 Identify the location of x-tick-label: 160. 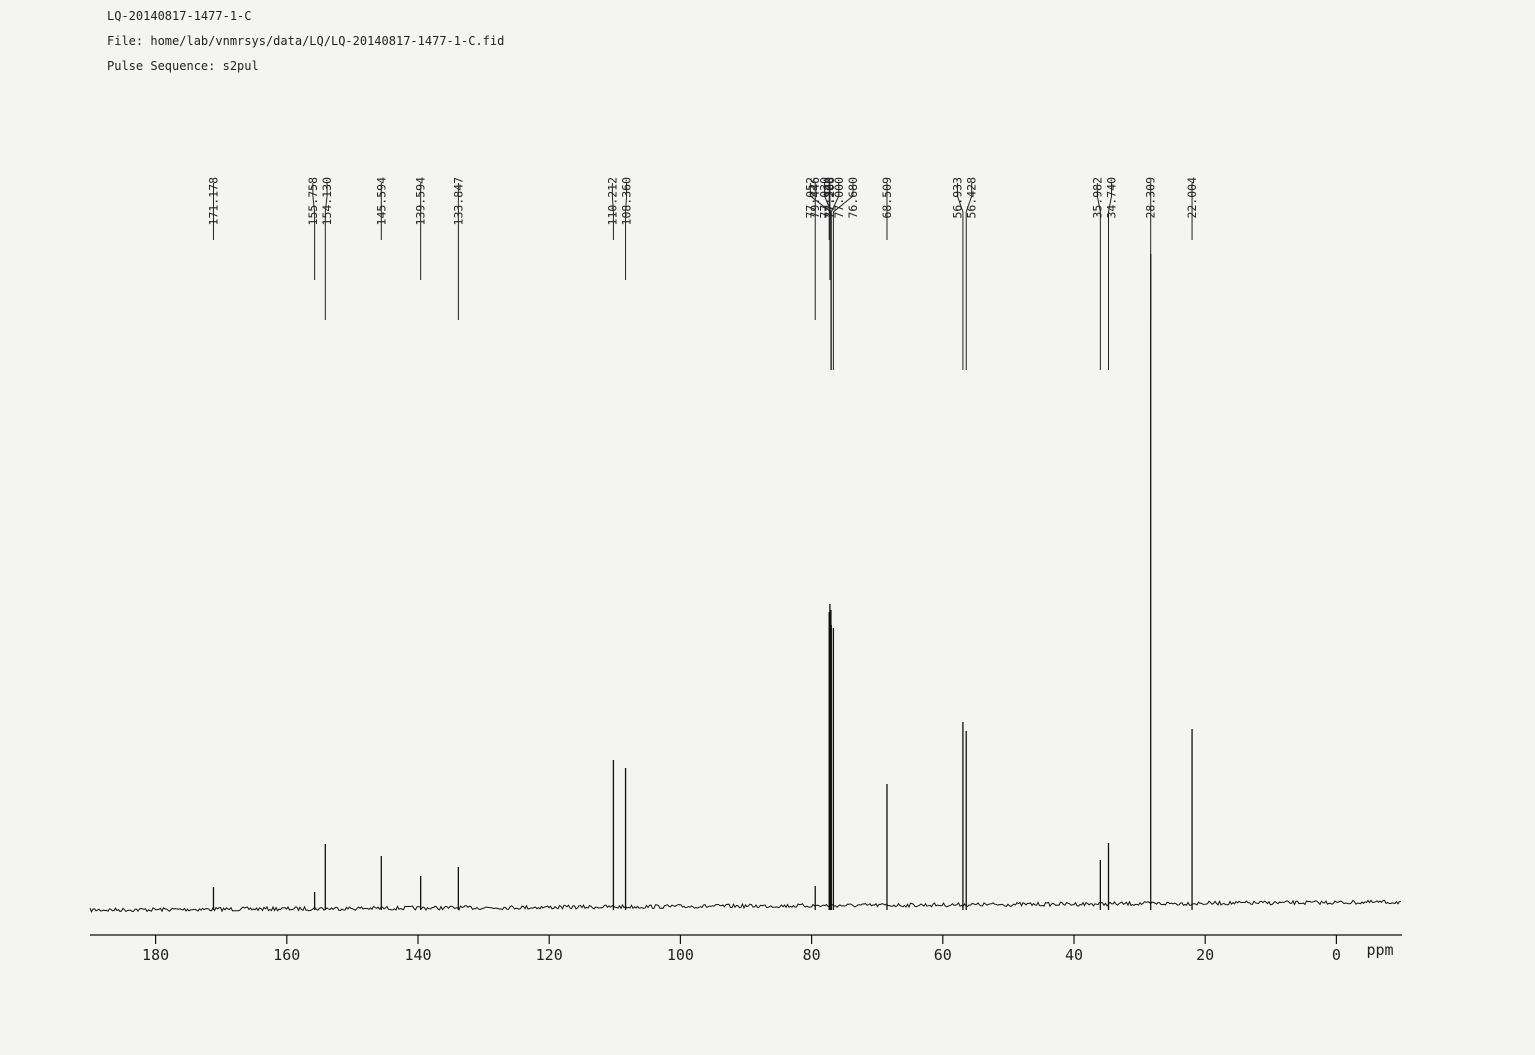
(286, 955).